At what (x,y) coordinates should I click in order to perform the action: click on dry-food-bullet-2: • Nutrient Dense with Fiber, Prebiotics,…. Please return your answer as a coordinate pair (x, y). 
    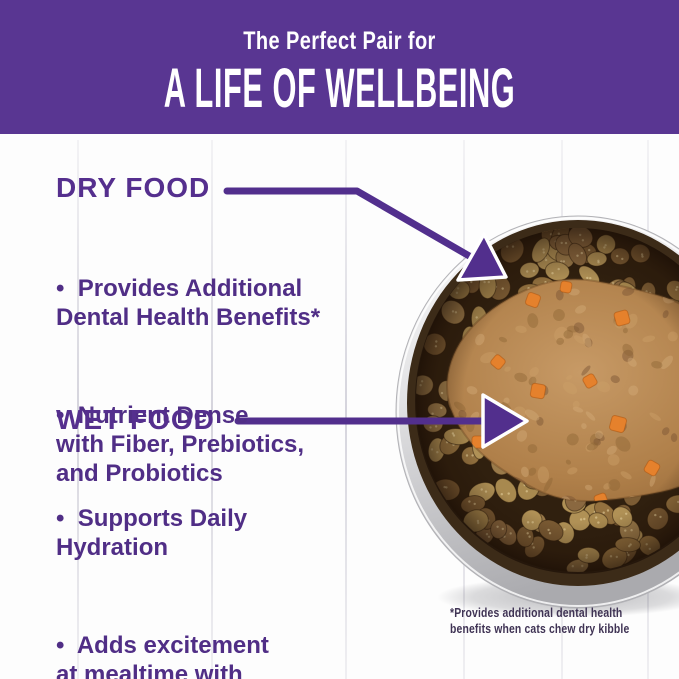
    Looking at the image, I should click on (180, 444).